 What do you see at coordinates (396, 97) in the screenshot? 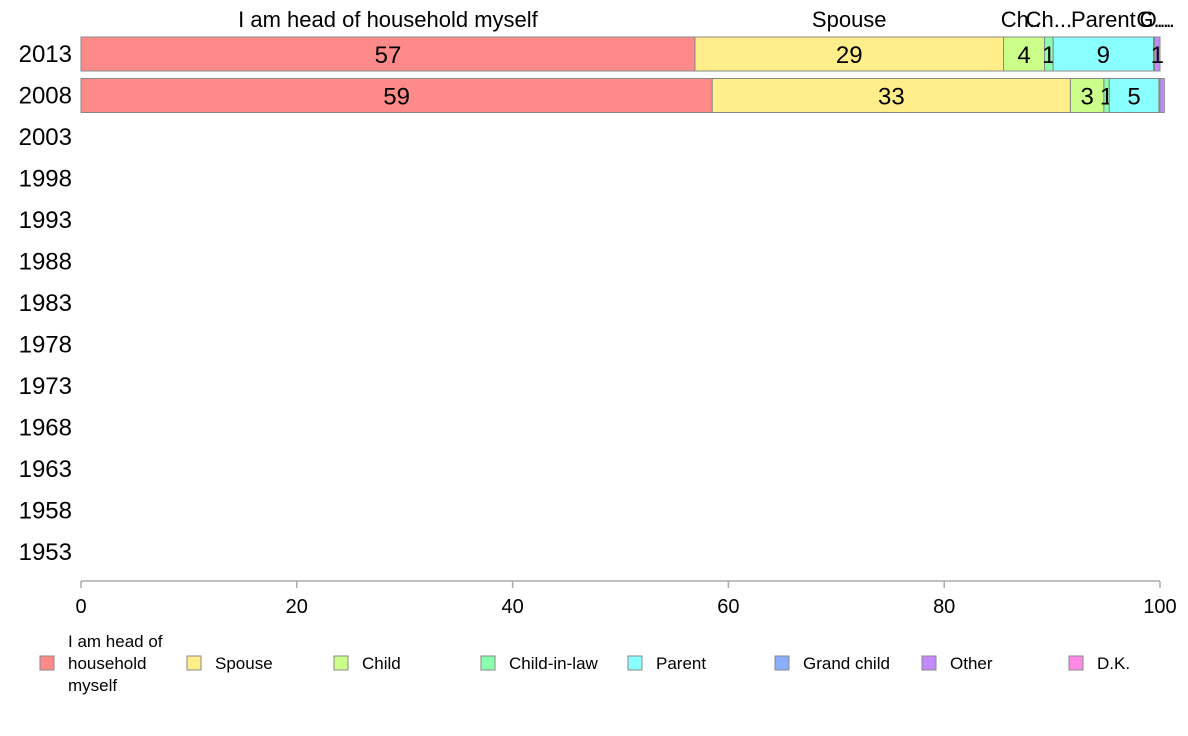
I see `bar-label-2008-series-0: 59` at bounding box center [396, 97].